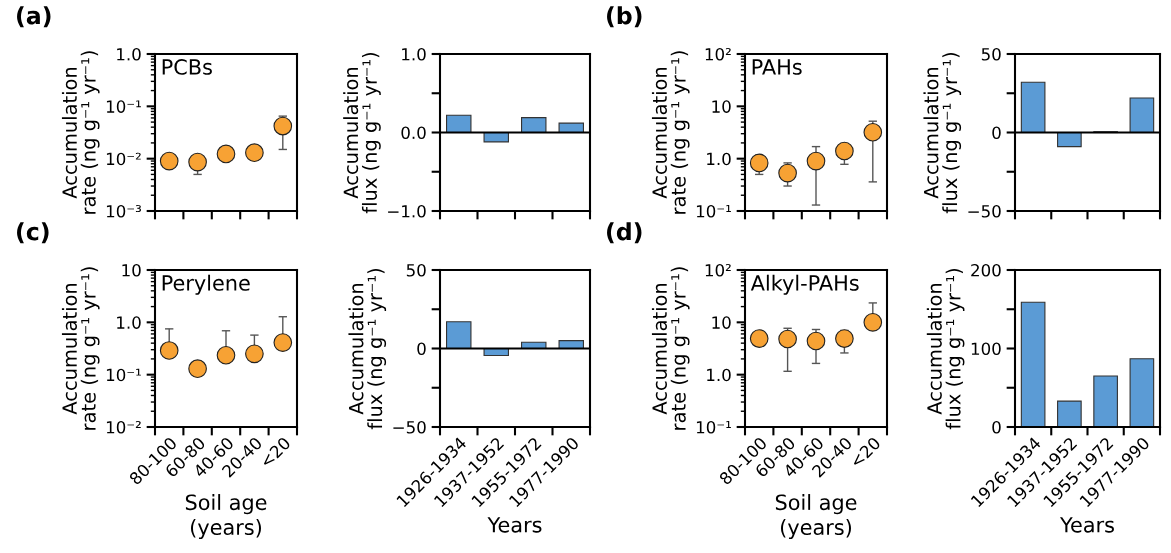  I want to click on annotation: PAHs, so click(777, 67).